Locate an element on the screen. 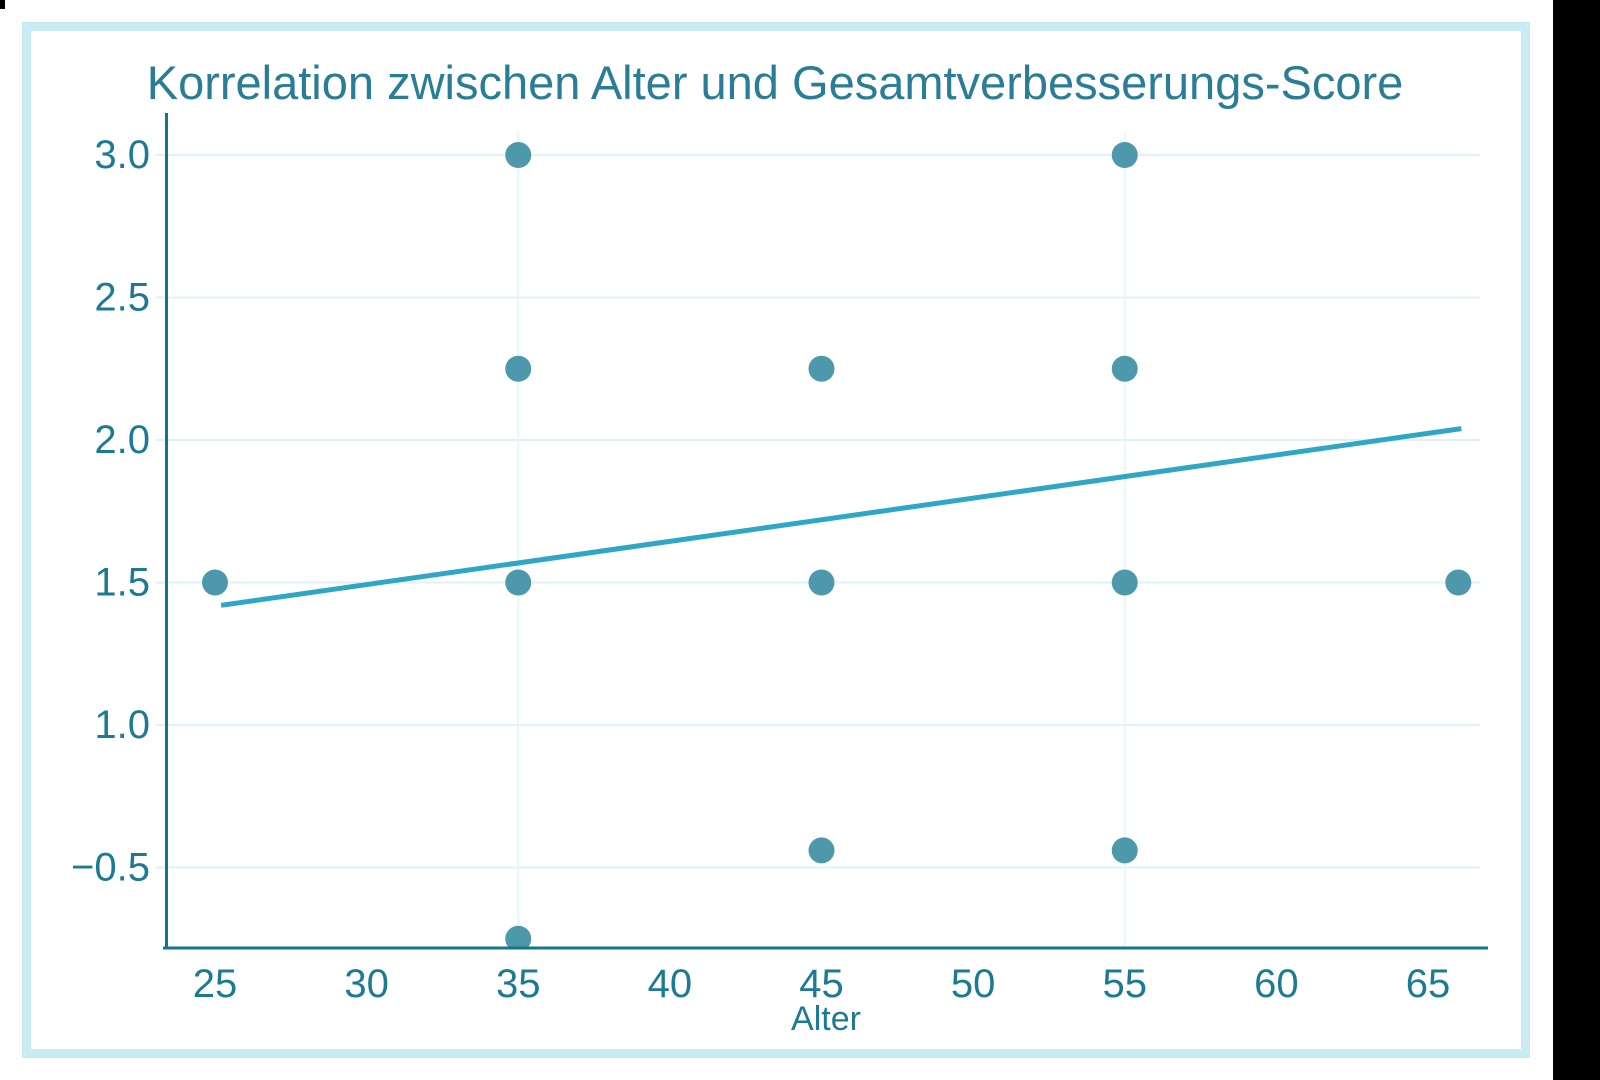  y-tick-label: 2.5 is located at coordinates (122, 298).